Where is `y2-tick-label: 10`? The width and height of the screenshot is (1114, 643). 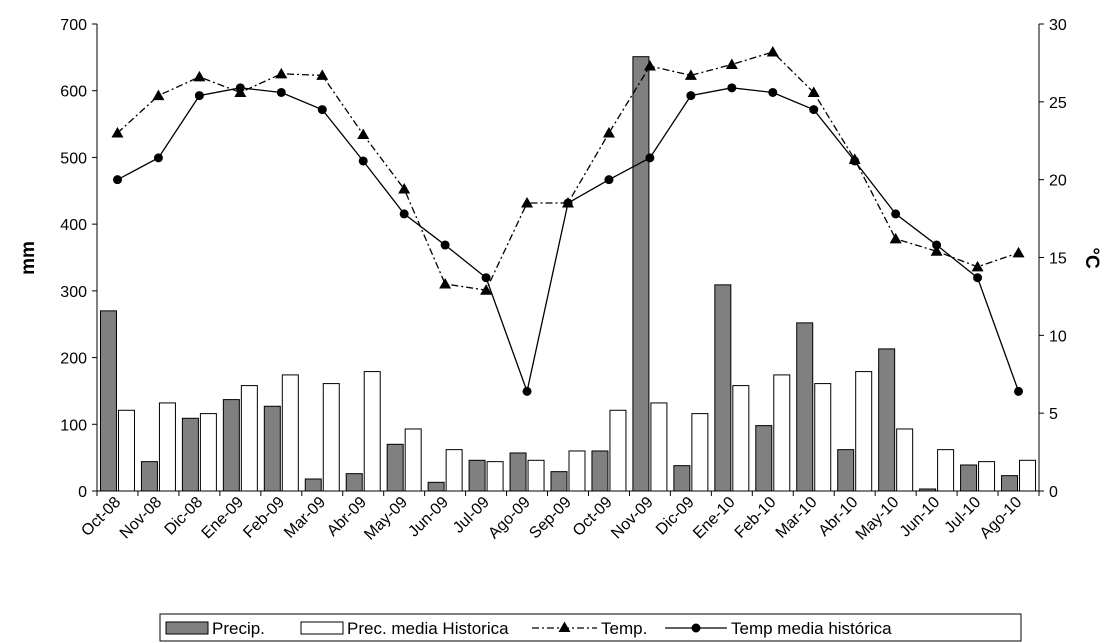 y2-tick-label: 10 is located at coordinates (1058, 336).